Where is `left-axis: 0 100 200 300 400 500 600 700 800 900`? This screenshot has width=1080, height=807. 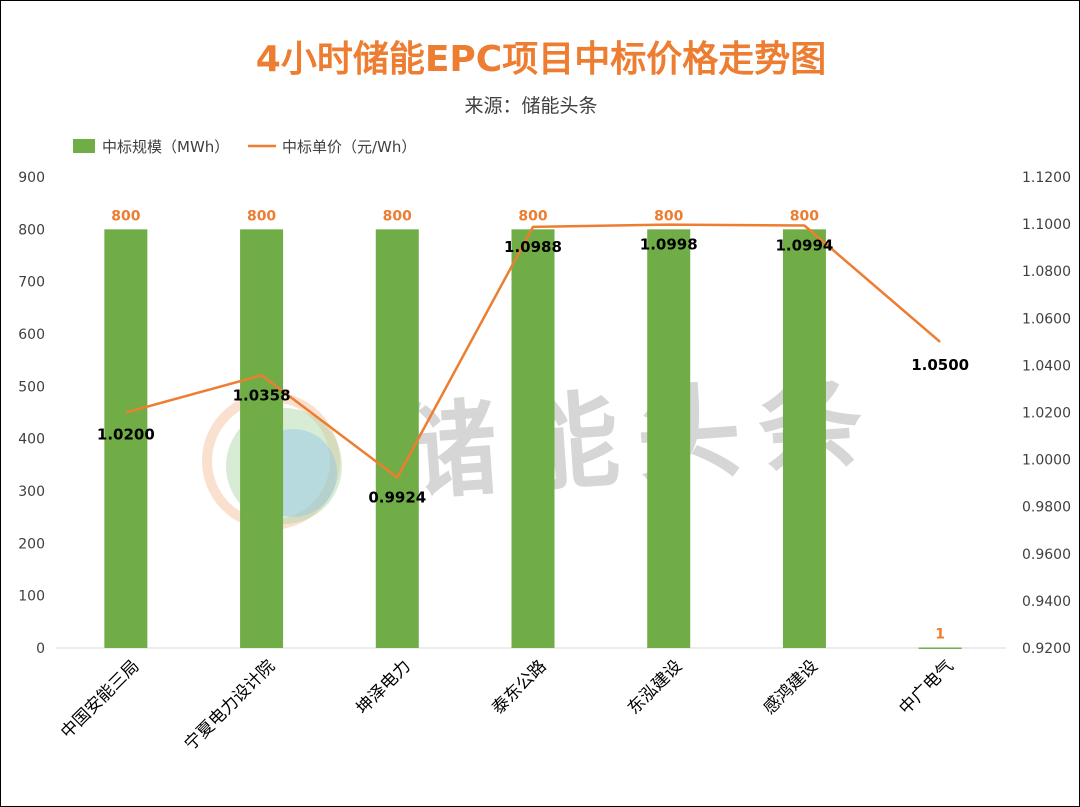
left-axis: 0 100 200 300 400 500 600 700 800 900 is located at coordinates (31, 413).